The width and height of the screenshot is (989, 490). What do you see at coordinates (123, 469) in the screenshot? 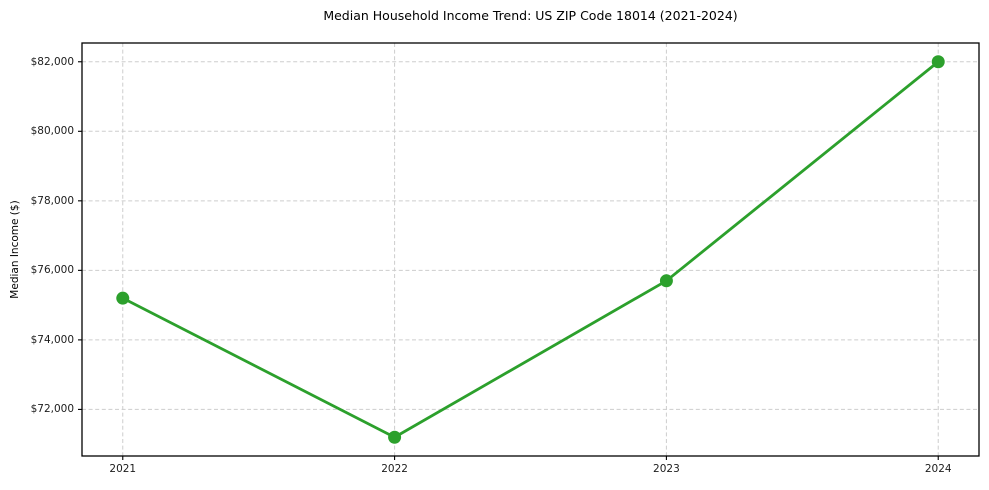
I see `x-tick-label: 2021` at bounding box center [123, 469].